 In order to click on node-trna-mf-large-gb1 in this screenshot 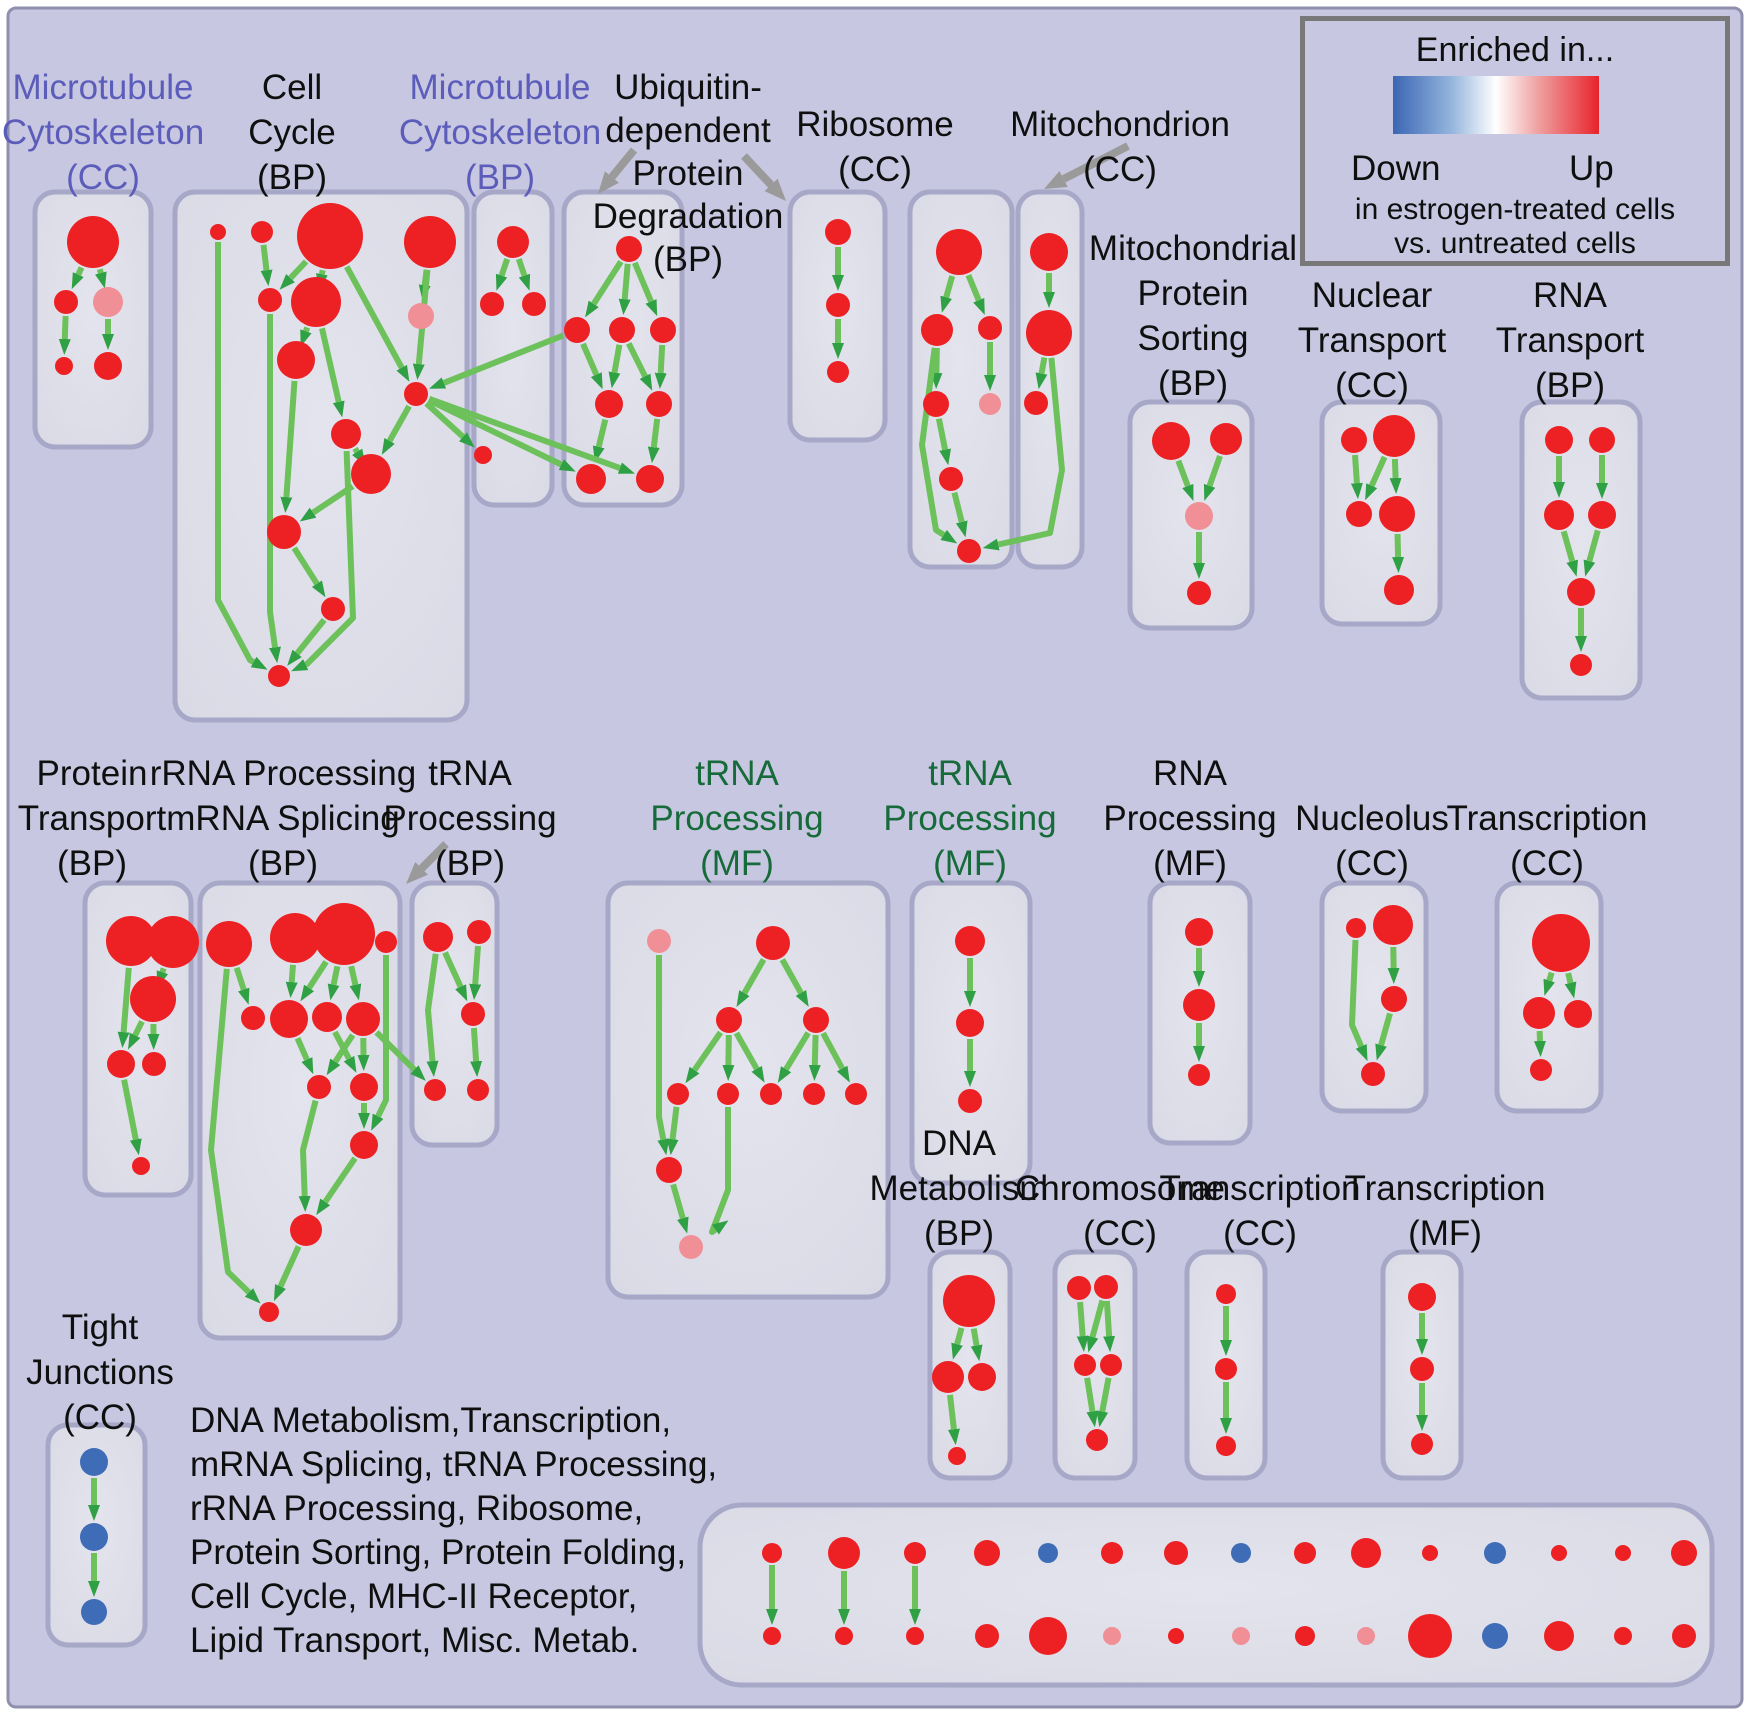, I will do `click(678, 1094)`.